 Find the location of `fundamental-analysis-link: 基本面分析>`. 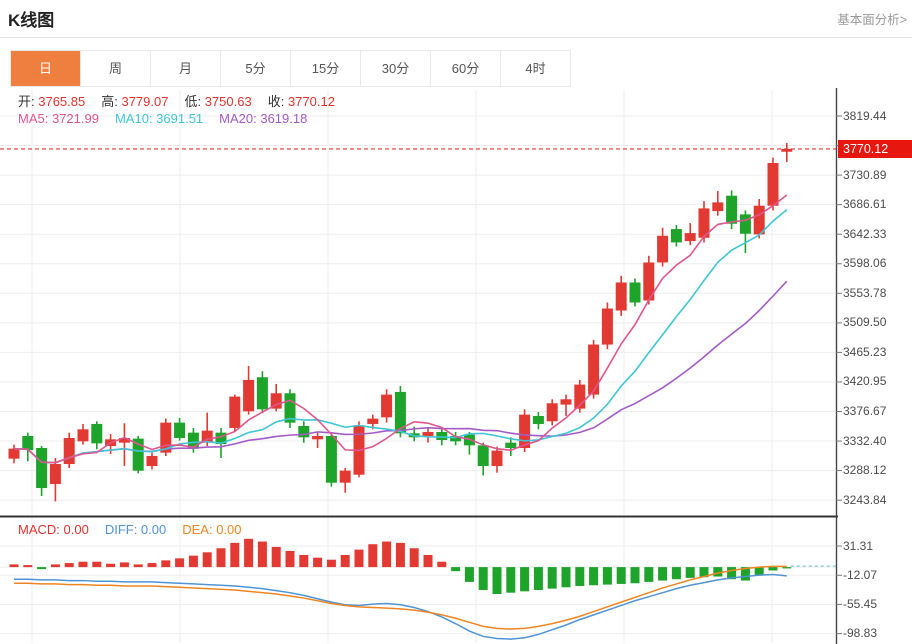

fundamental-analysis-link: 基本面分析> is located at coordinates (872, 20).